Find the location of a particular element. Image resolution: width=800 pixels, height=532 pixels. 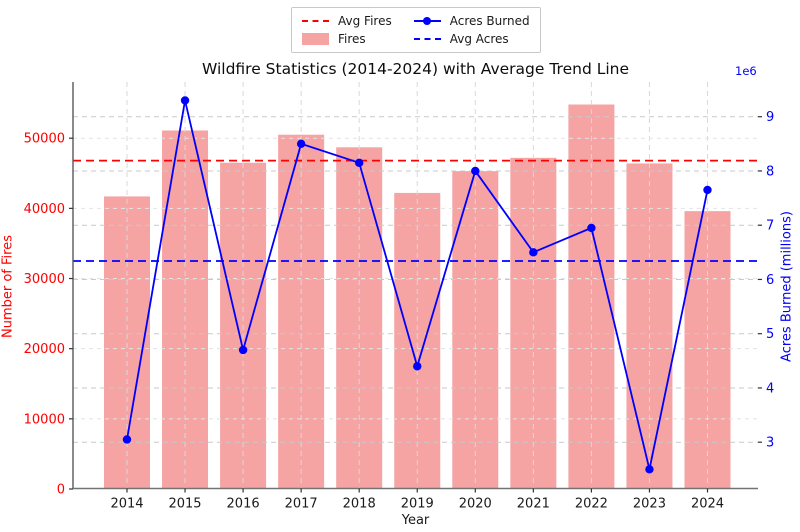

right-tick-label: 5 is located at coordinates (770, 334).